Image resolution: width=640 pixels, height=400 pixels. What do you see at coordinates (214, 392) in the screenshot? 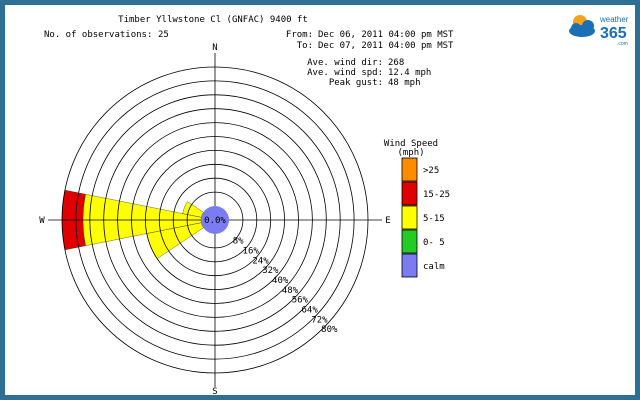
I see `direction-label-s: S` at bounding box center [214, 392].